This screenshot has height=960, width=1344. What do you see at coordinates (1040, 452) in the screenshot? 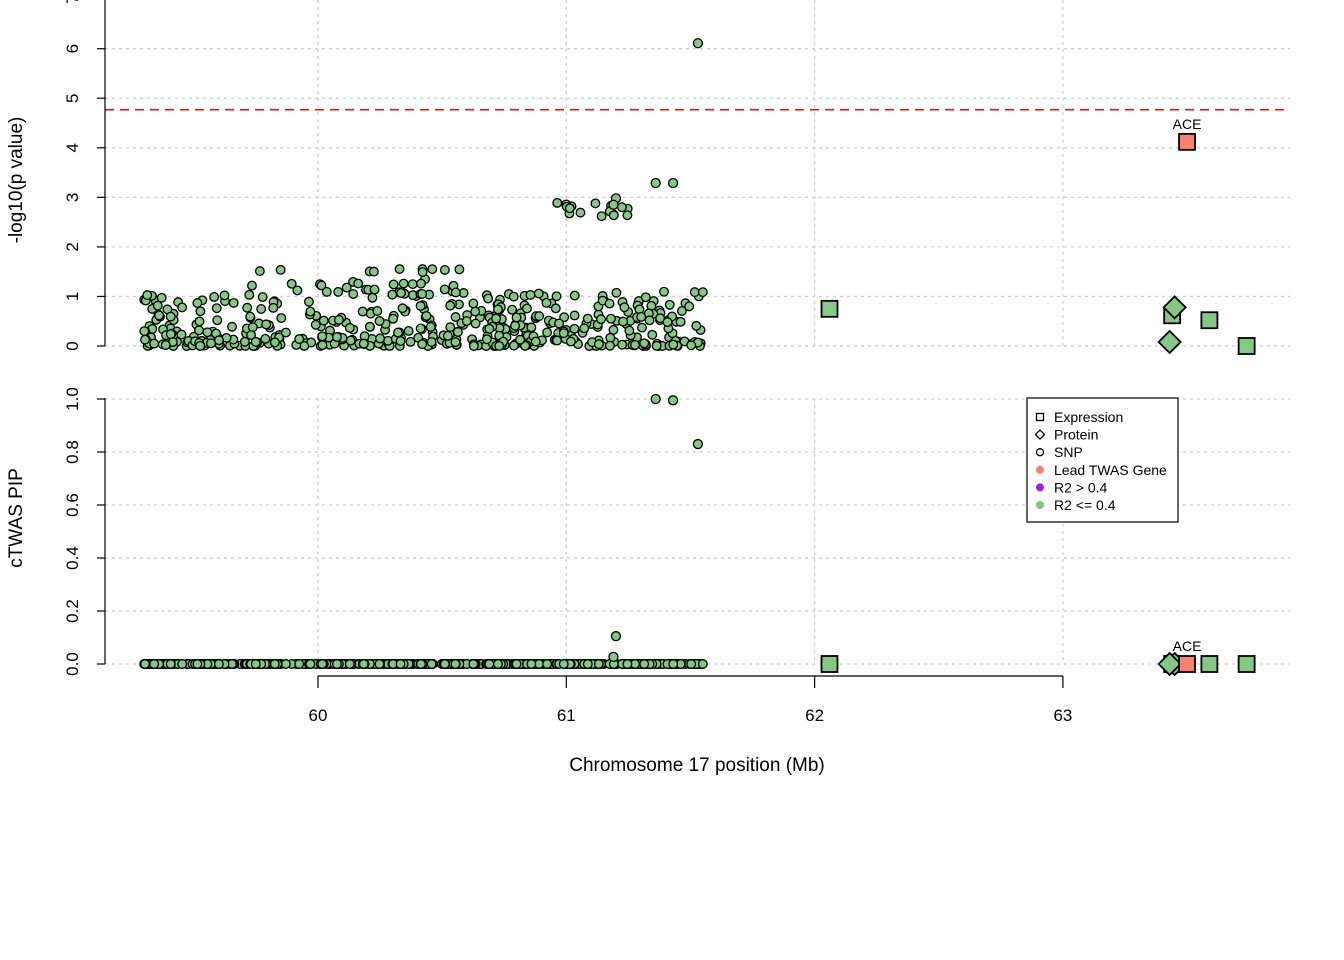
I see `legend-circle-icon` at bounding box center [1040, 452].